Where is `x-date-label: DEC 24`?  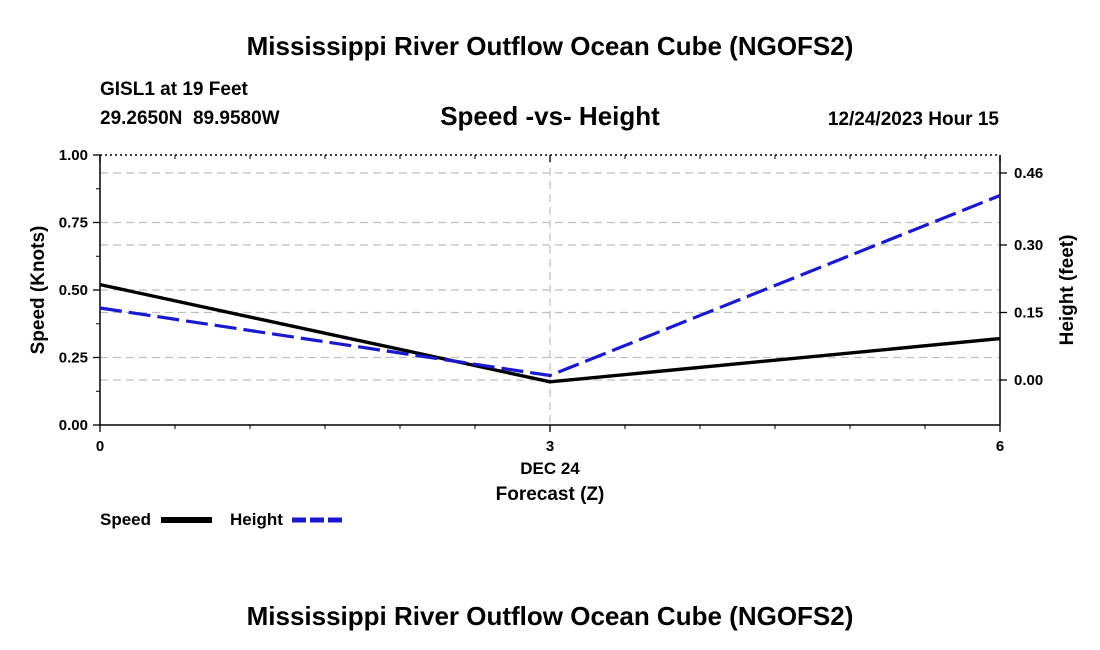 x-date-label: DEC 24 is located at coordinates (550, 468).